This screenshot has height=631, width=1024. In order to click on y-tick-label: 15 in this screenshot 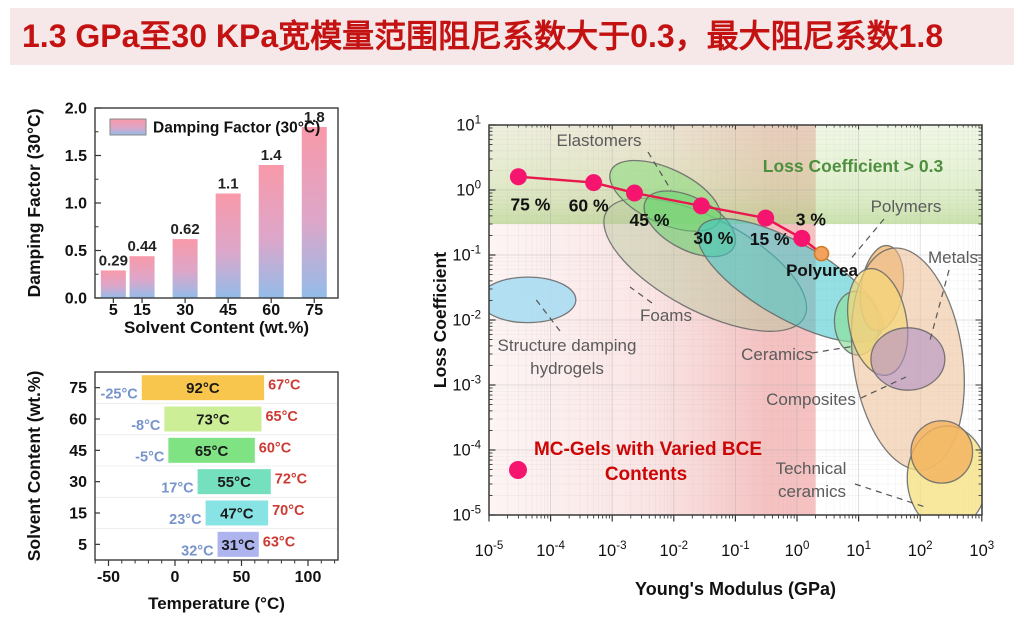, I will do `click(78, 514)`.